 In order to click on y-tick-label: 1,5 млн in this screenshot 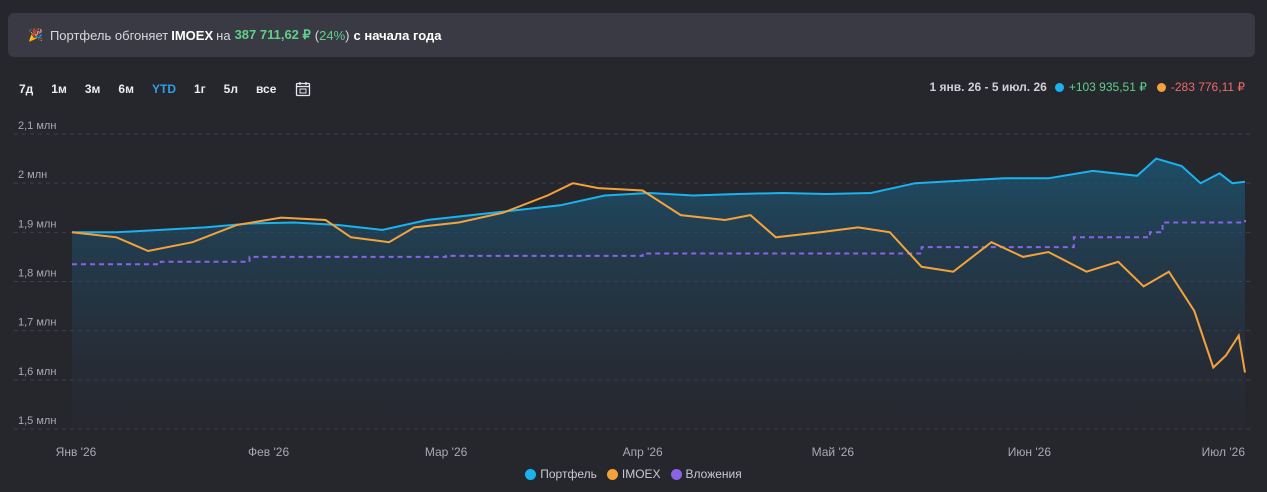, I will do `click(37, 421)`.